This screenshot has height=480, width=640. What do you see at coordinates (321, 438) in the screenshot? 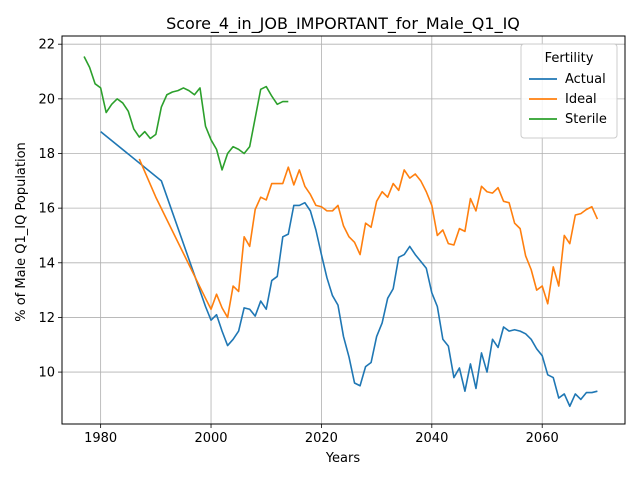
I see `x-tick-label: 2020` at bounding box center [321, 438].